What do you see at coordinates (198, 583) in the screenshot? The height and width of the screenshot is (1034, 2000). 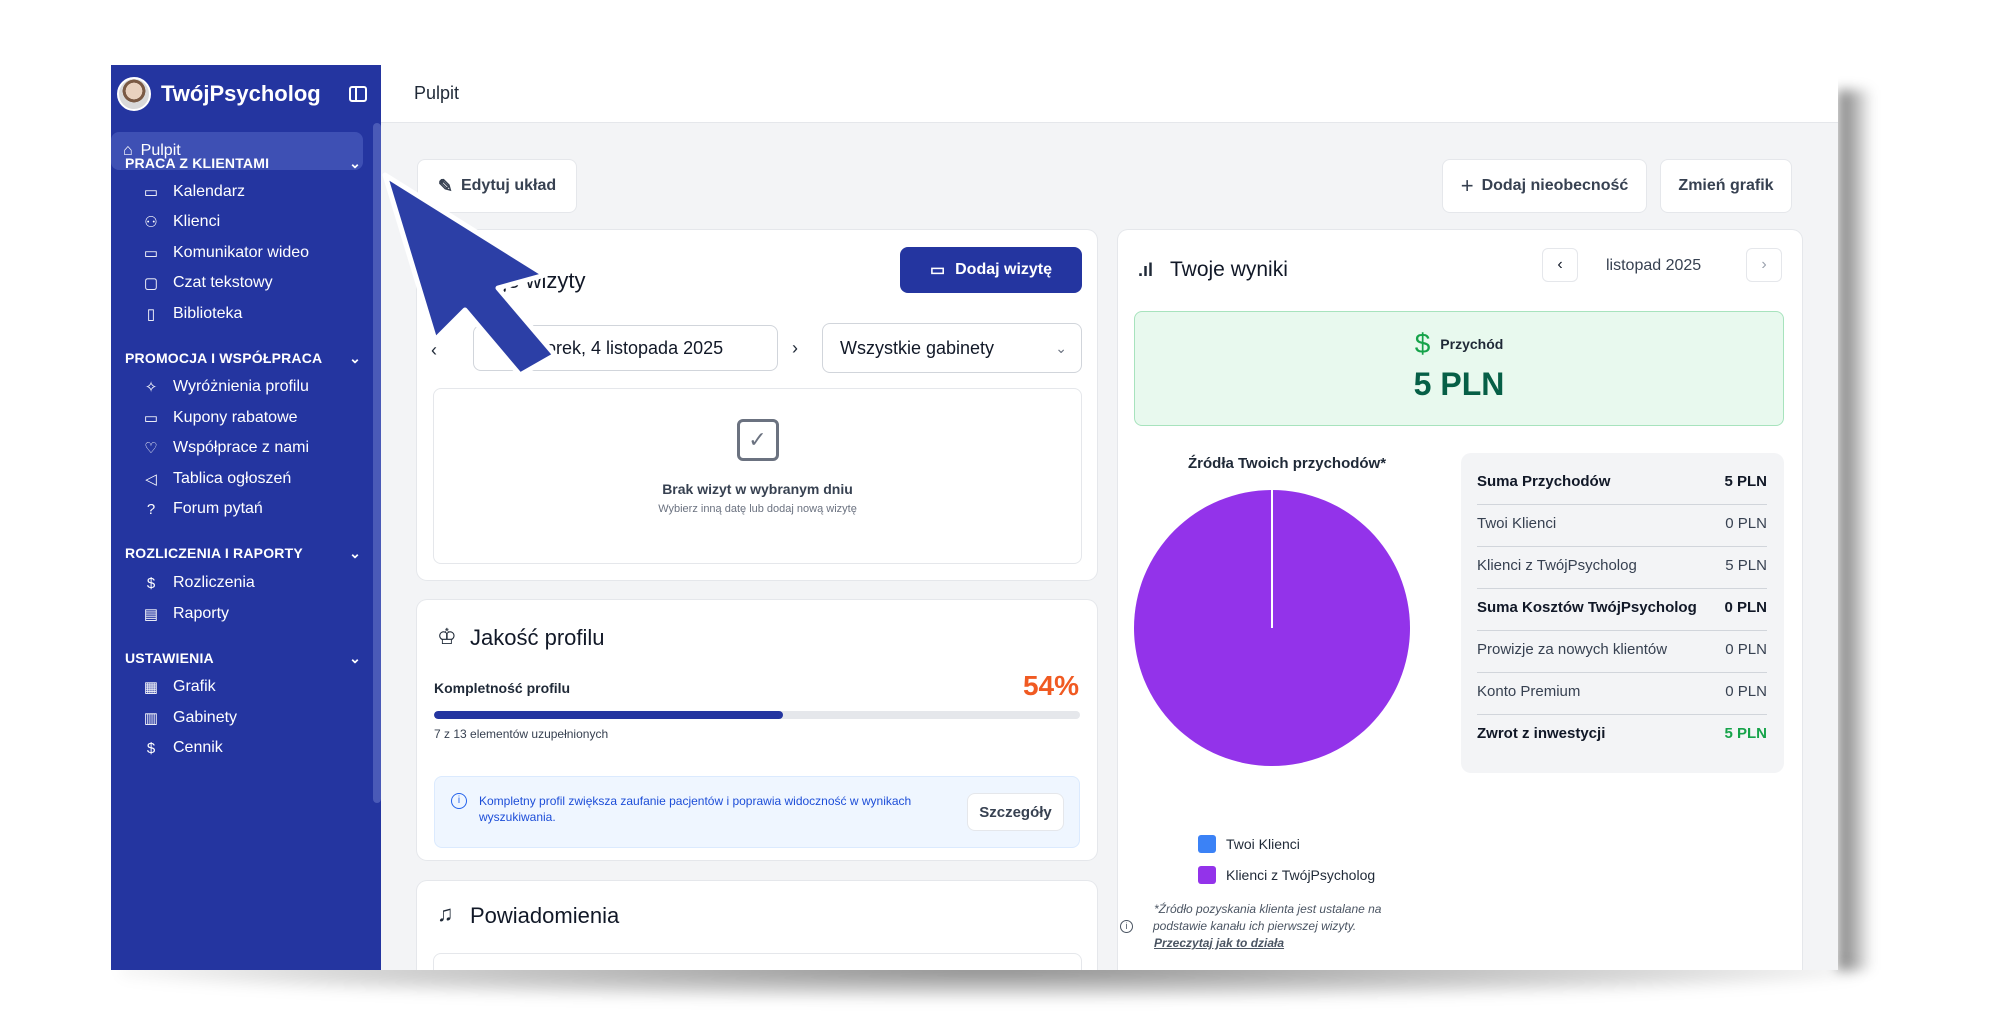 I see `sidebar-item-rozliczenia: $ Rozliczenia` at bounding box center [198, 583].